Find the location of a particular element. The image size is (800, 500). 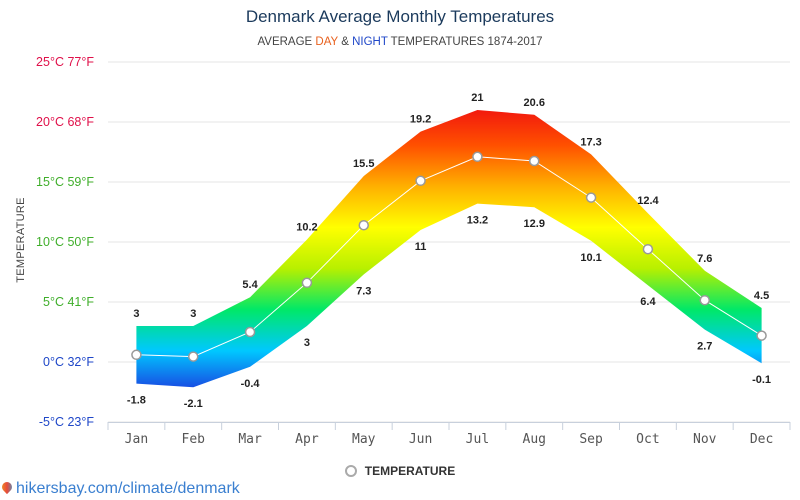

source-link: hikersbay.com/climate/denmark is located at coordinates (120, 488).